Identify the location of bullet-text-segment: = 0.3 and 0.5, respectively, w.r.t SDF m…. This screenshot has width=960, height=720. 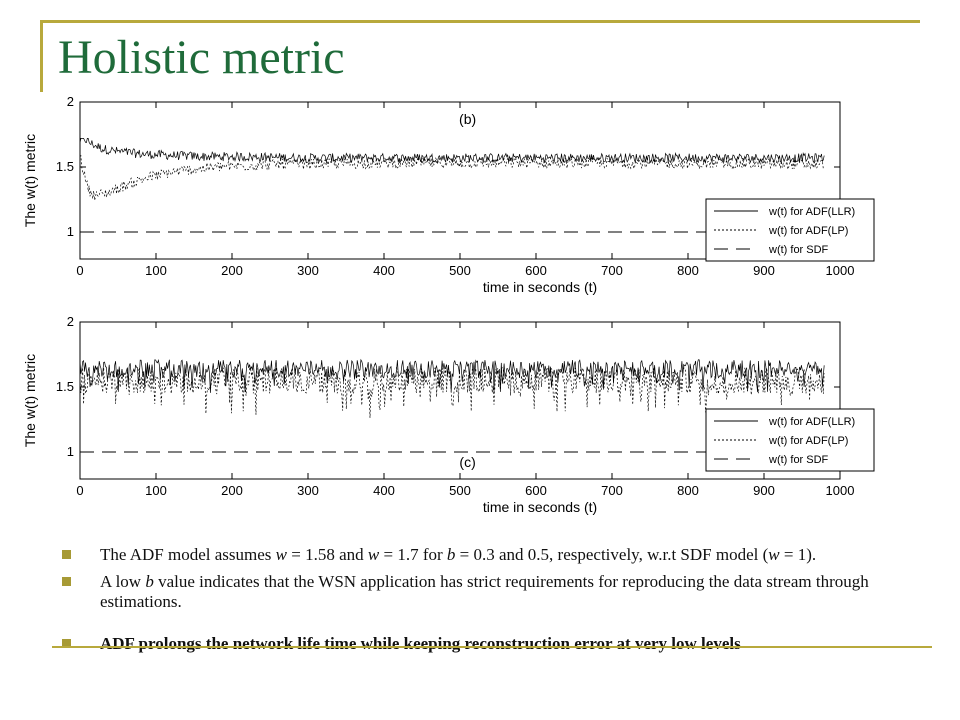
(612, 554).